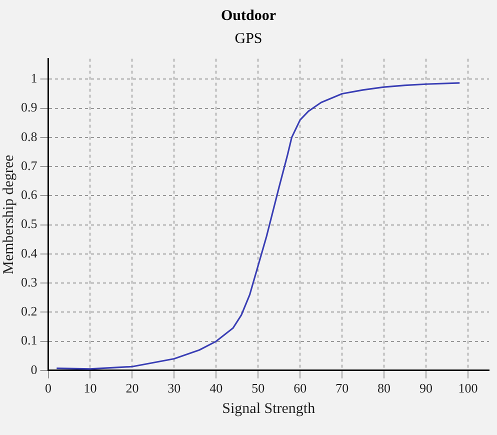 The width and height of the screenshot is (497, 435). Describe the element at coordinates (29, 252) in the screenshot. I see `y-tick-label: 0.4` at that location.